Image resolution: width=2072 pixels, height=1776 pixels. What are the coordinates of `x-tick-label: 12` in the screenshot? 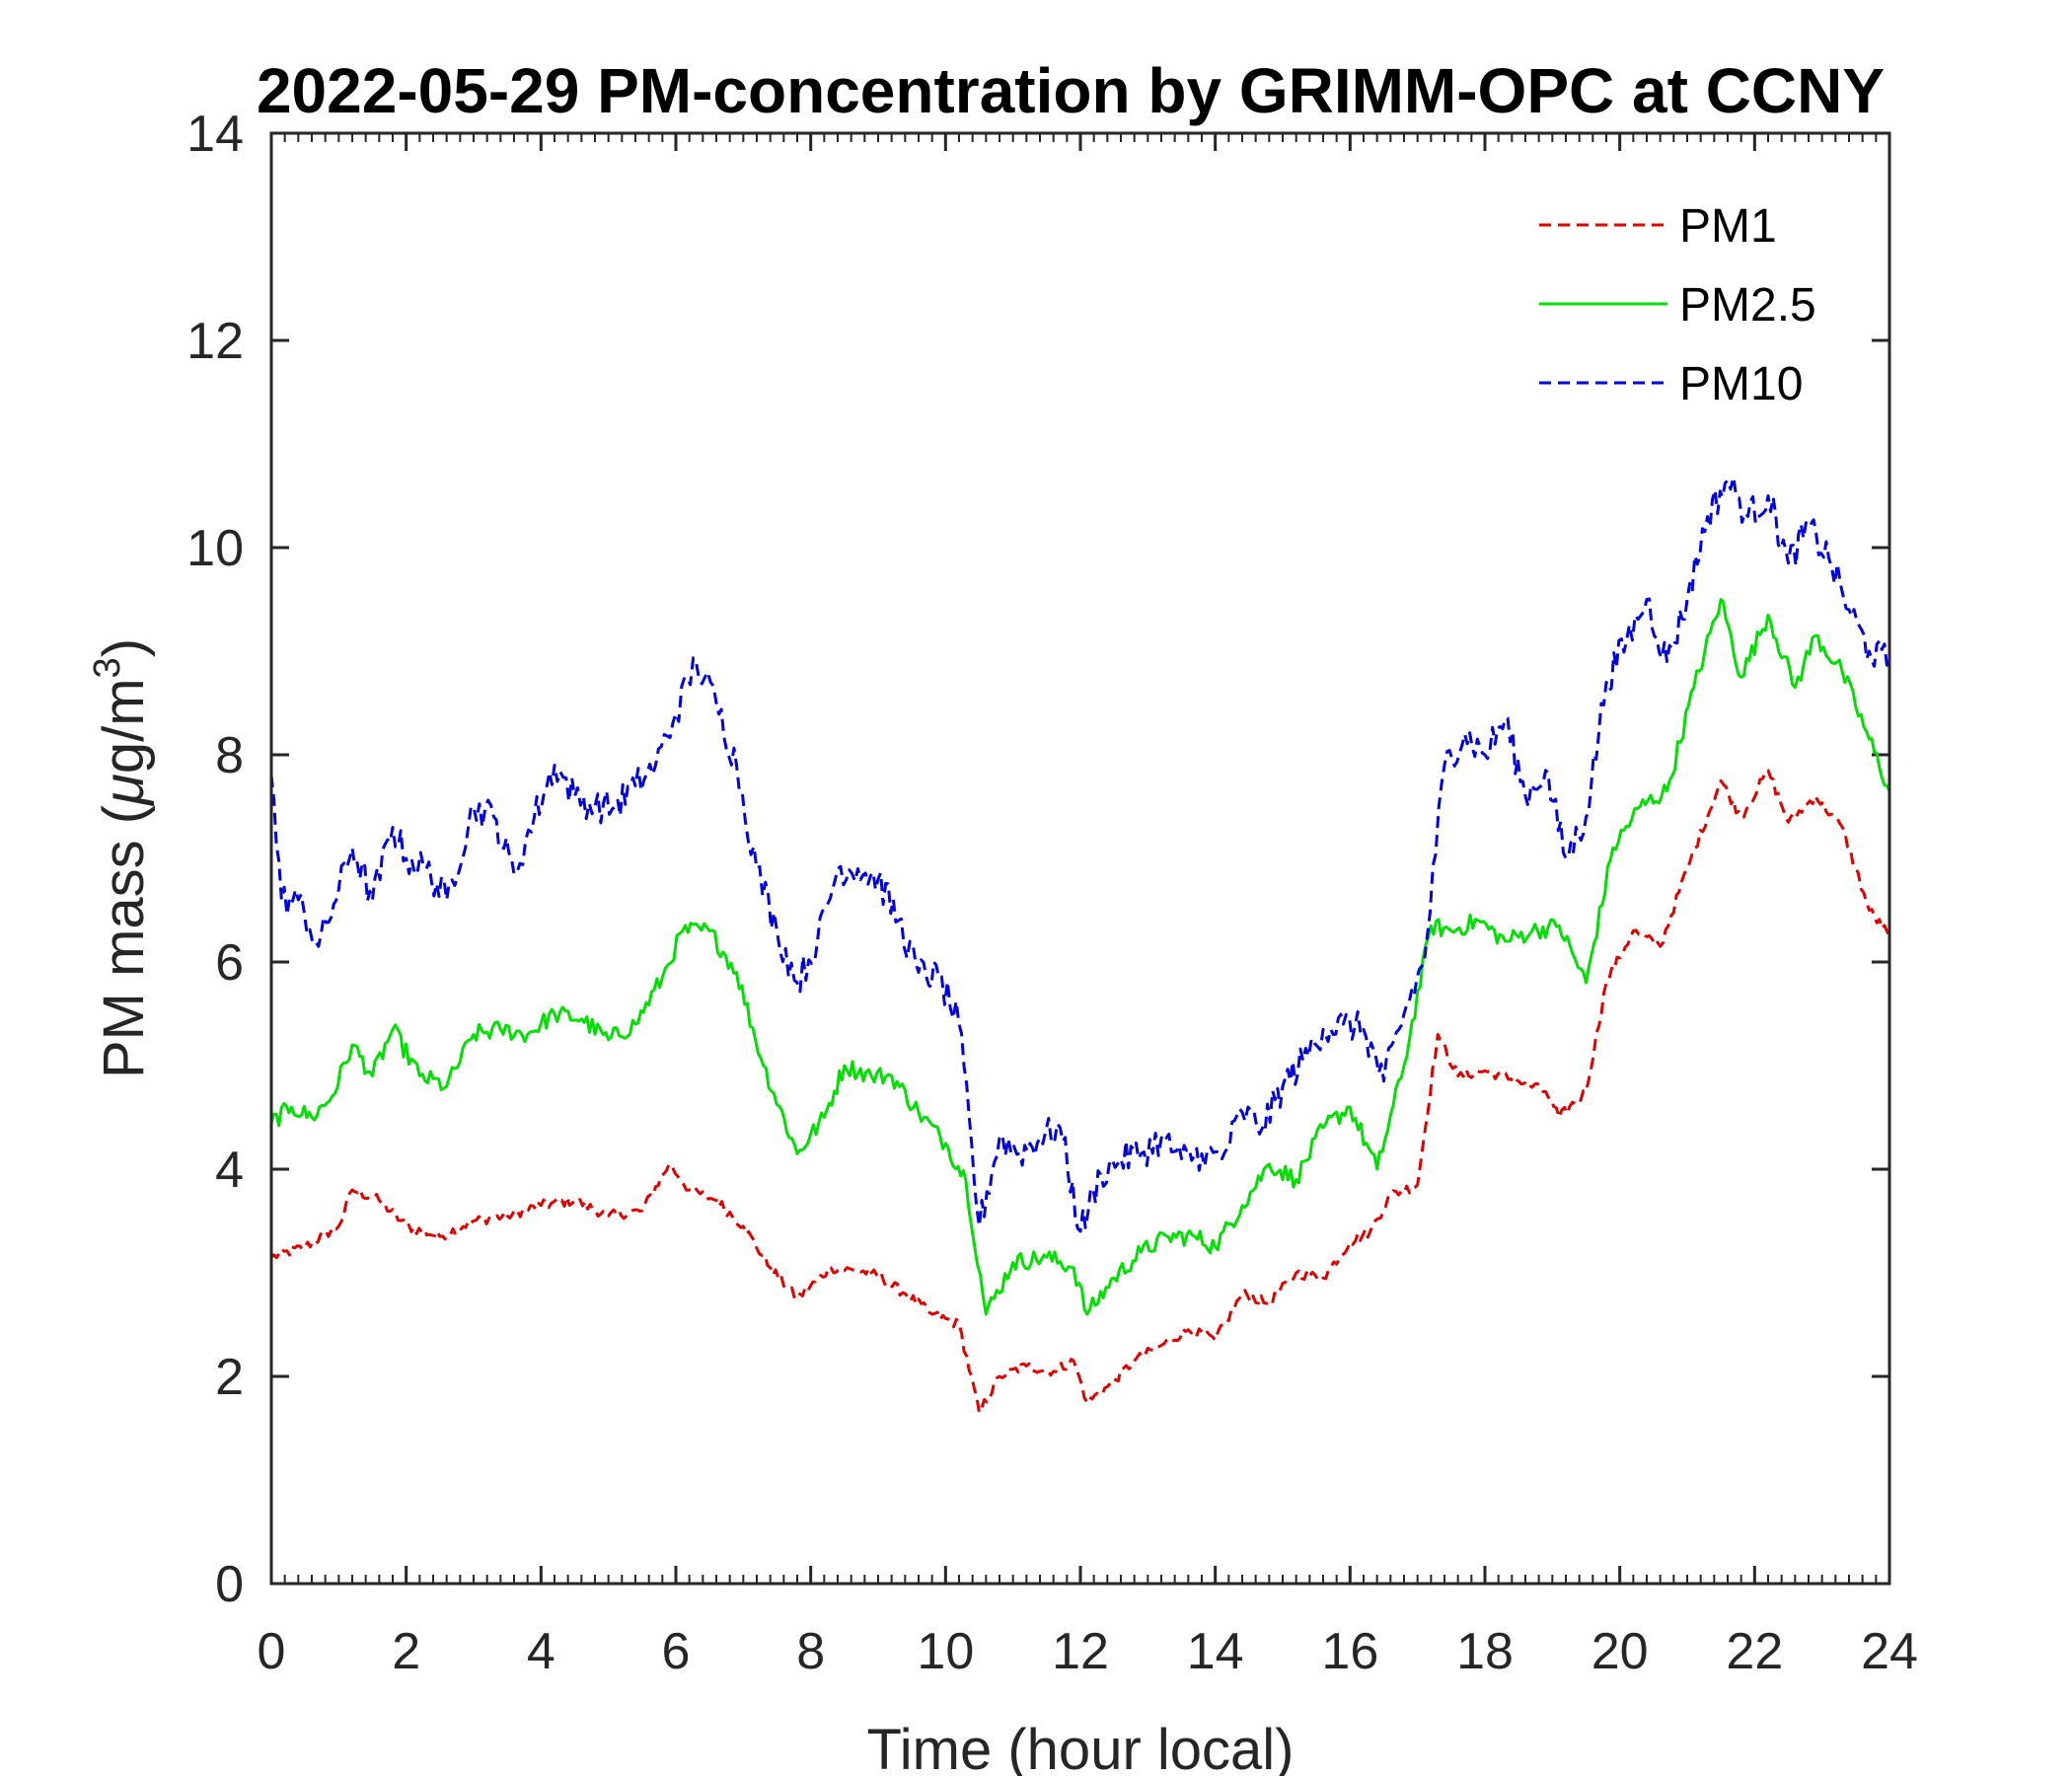 It's located at (1081, 1652).